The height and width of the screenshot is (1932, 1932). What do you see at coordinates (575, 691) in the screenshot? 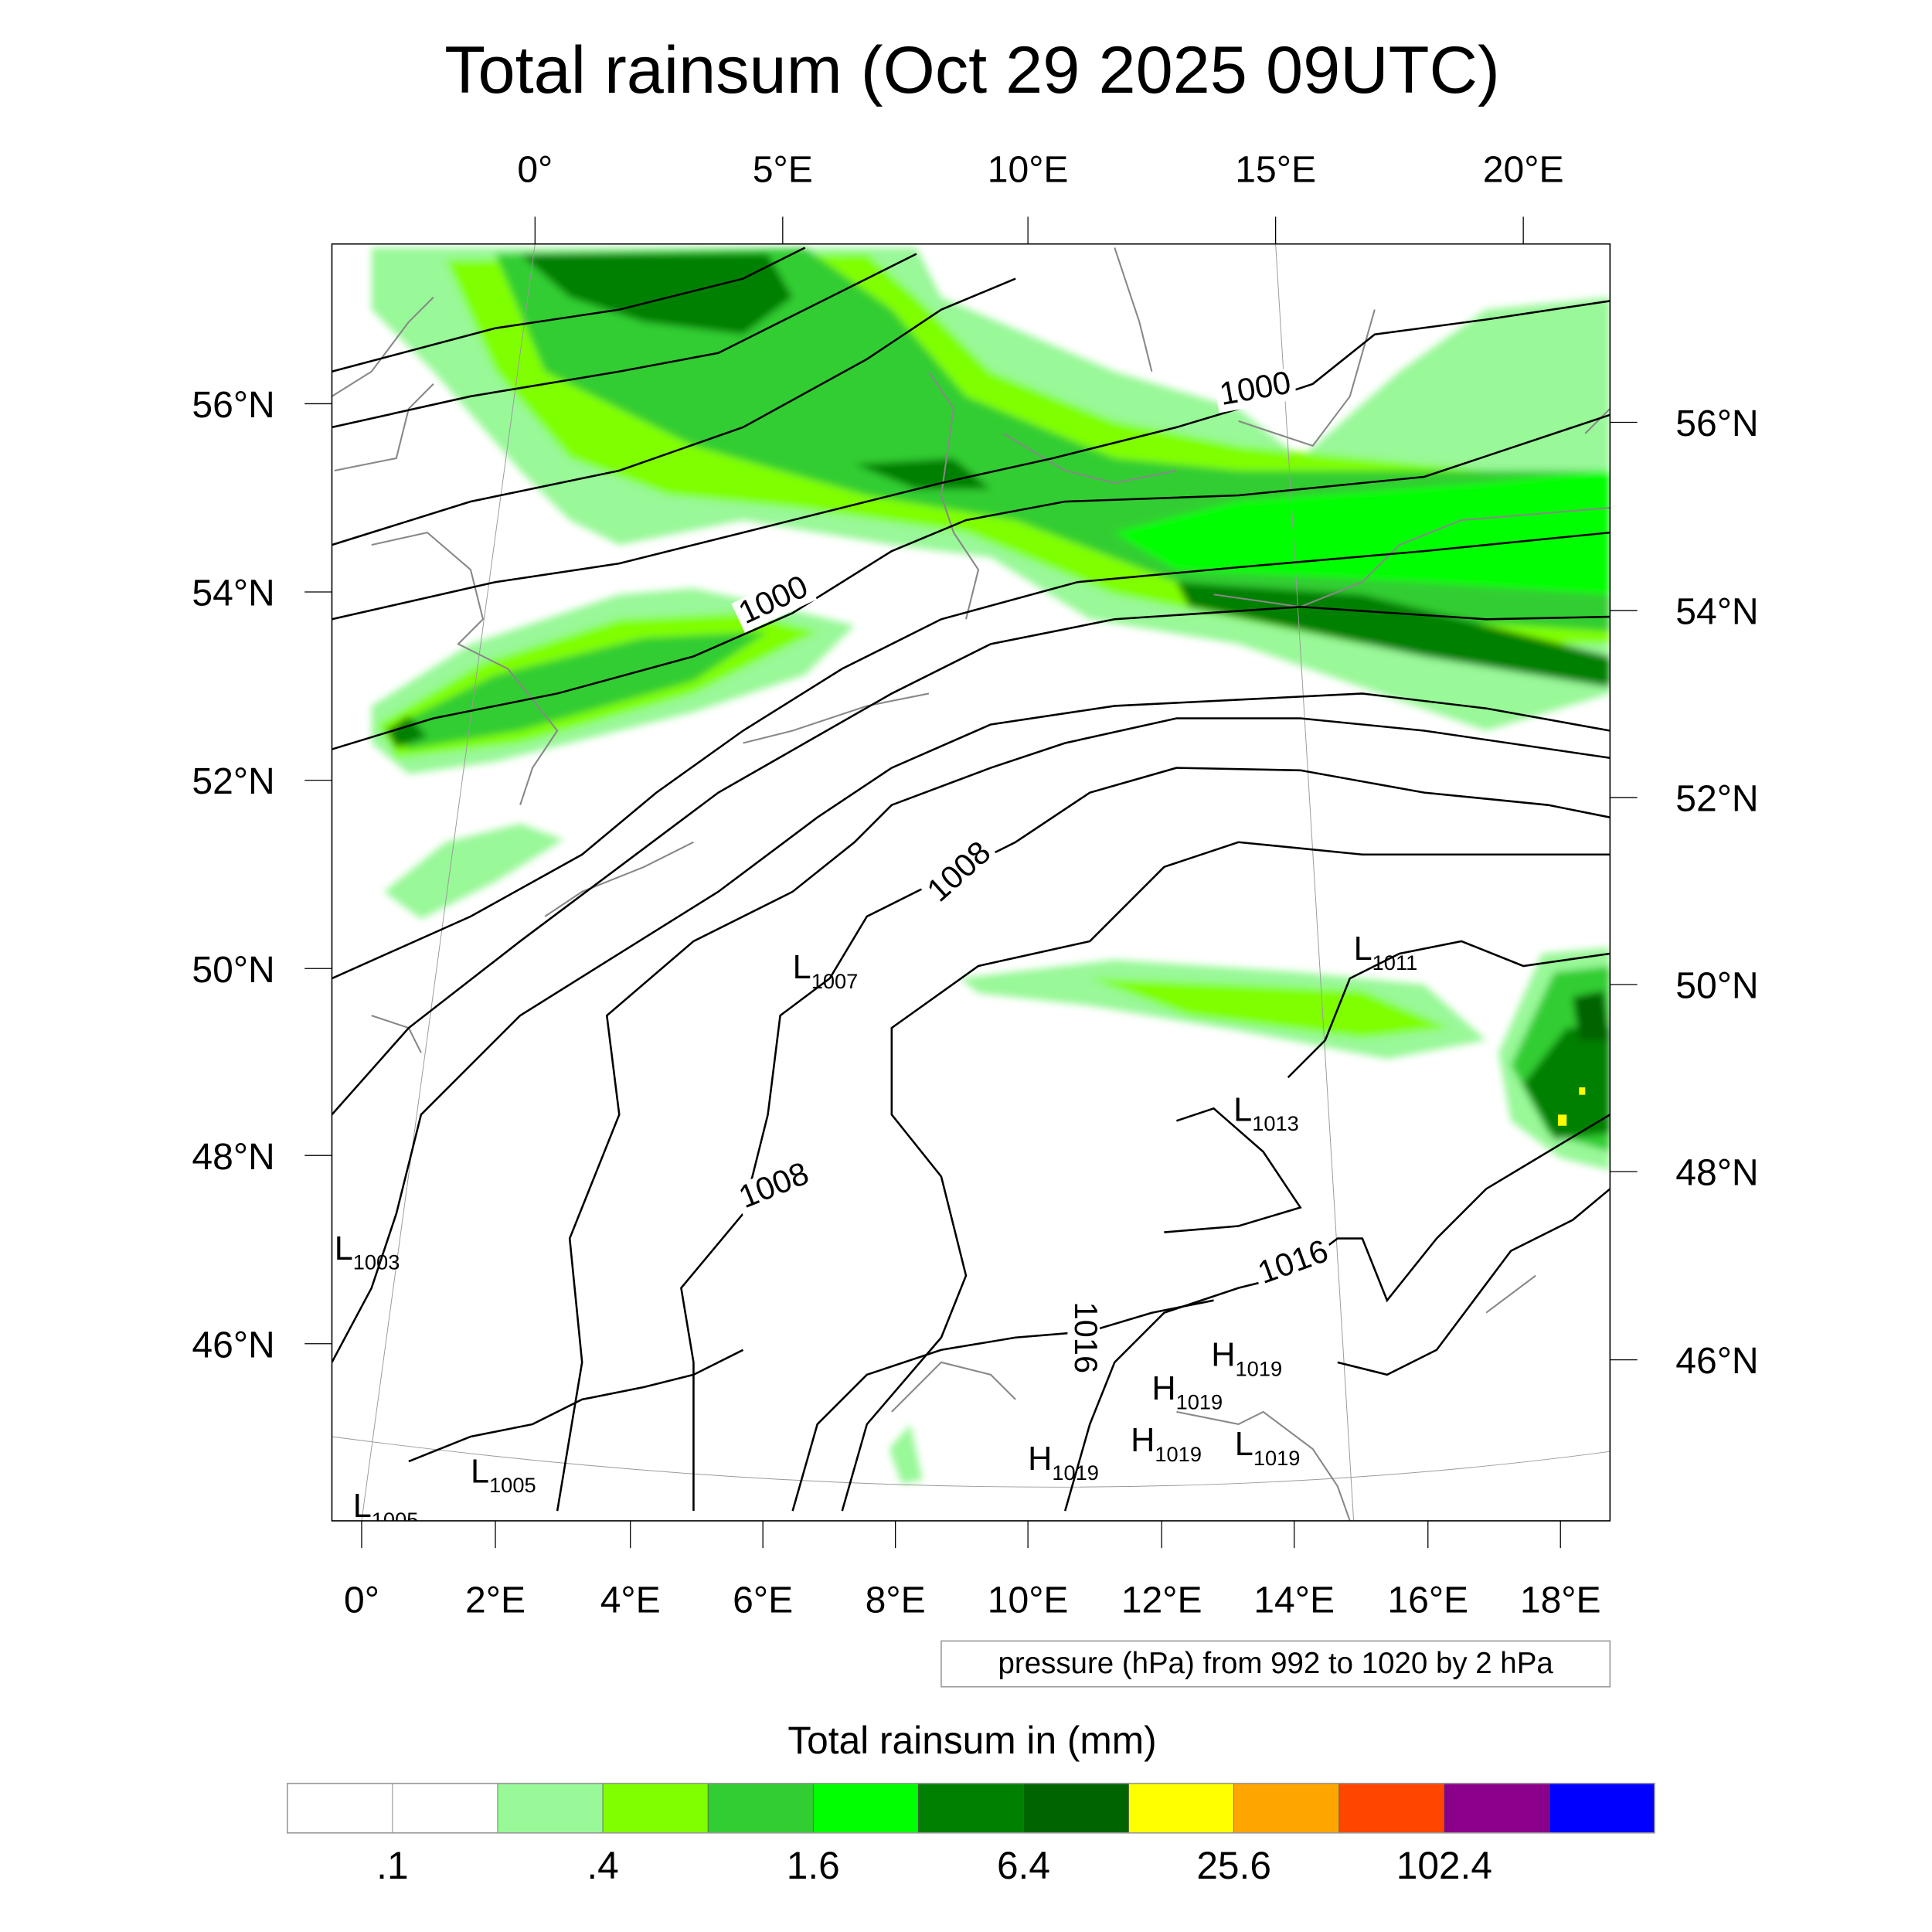
I see `rain-mid` at bounding box center [575, 691].